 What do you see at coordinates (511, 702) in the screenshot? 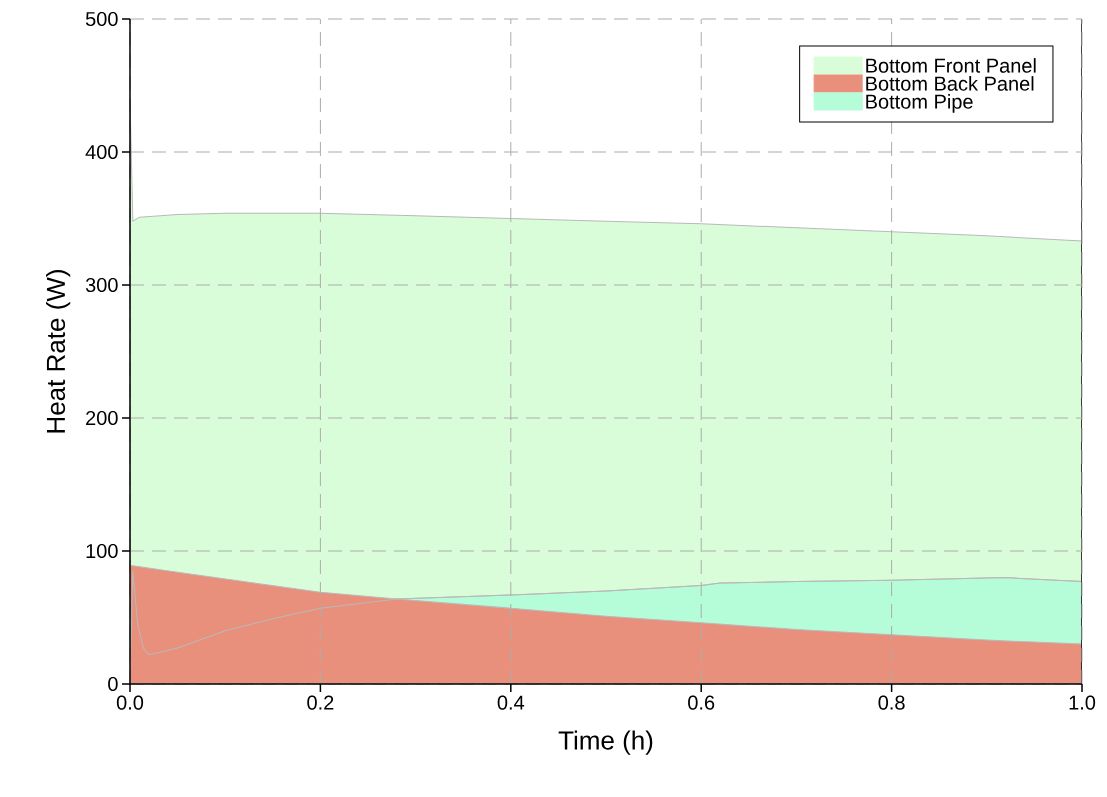
I see `x-tick-label: 0.4` at bounding box center [511, 702].